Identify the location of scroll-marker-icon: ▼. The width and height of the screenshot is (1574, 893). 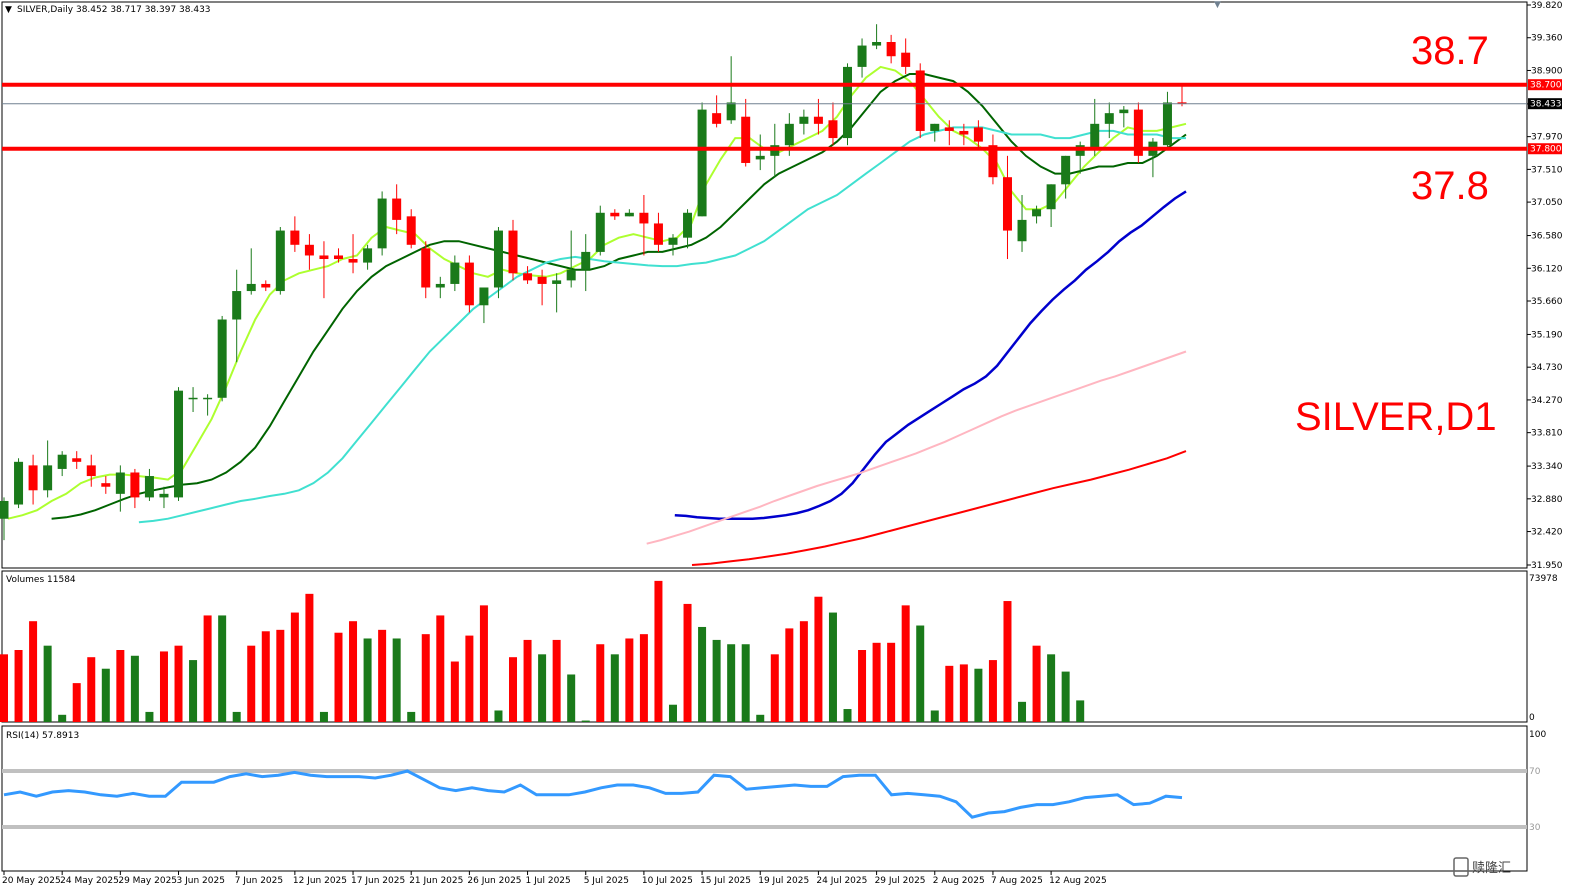
(1217, 5).